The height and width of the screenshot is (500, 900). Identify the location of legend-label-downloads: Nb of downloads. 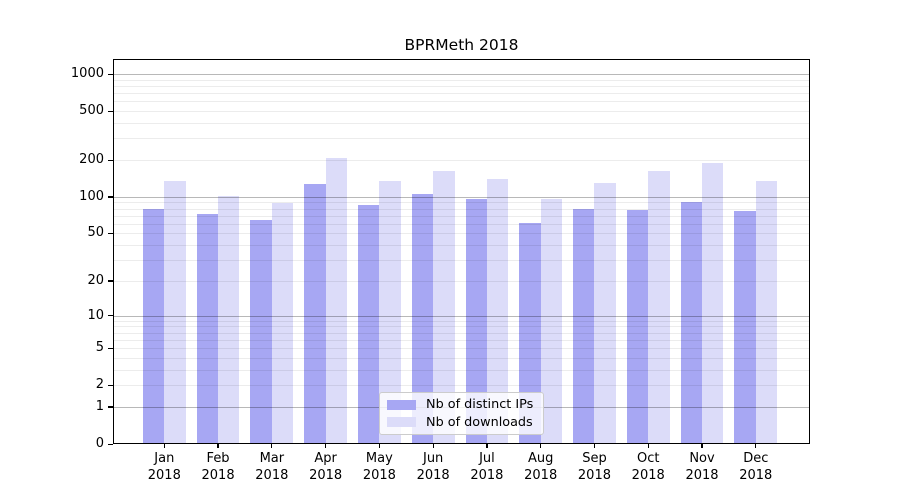
(479, 422).